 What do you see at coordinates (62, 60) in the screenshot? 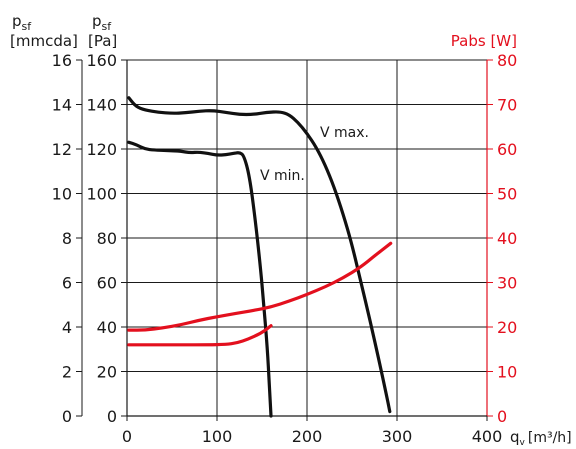
I see `y-left-outer-tick-label: 16` at bounding box center [62, 60].